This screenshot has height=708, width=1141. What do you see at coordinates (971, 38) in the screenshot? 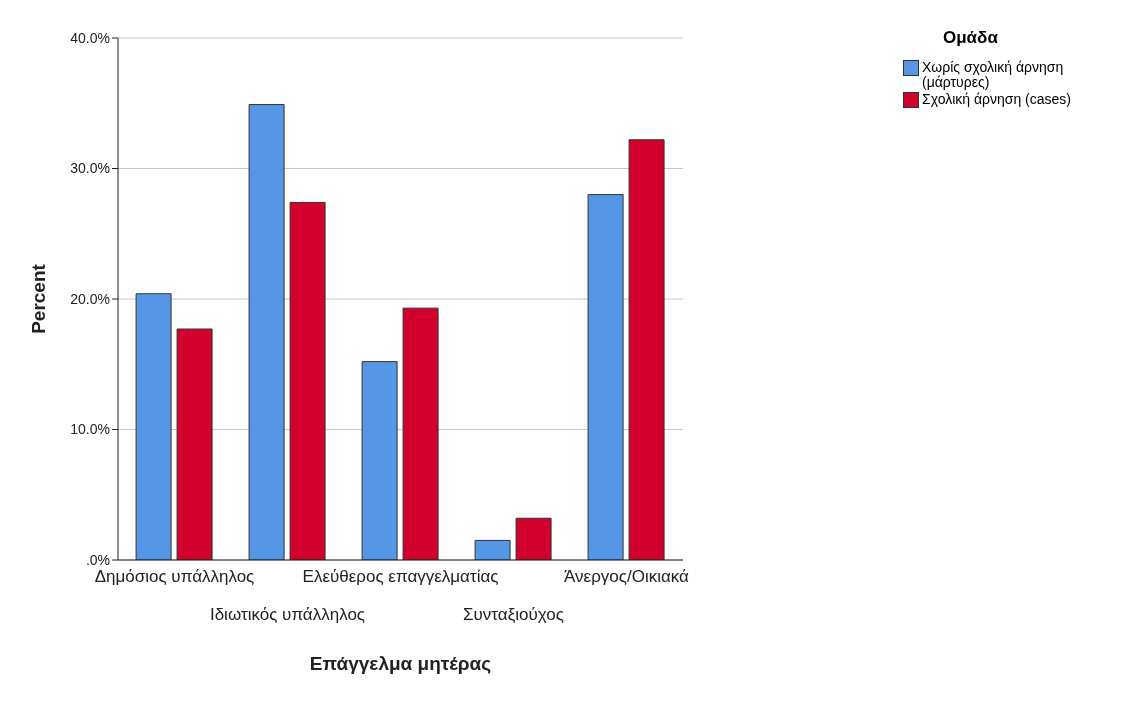
I see `legend-title: Ομάδα` at bounding box center [971, 38].